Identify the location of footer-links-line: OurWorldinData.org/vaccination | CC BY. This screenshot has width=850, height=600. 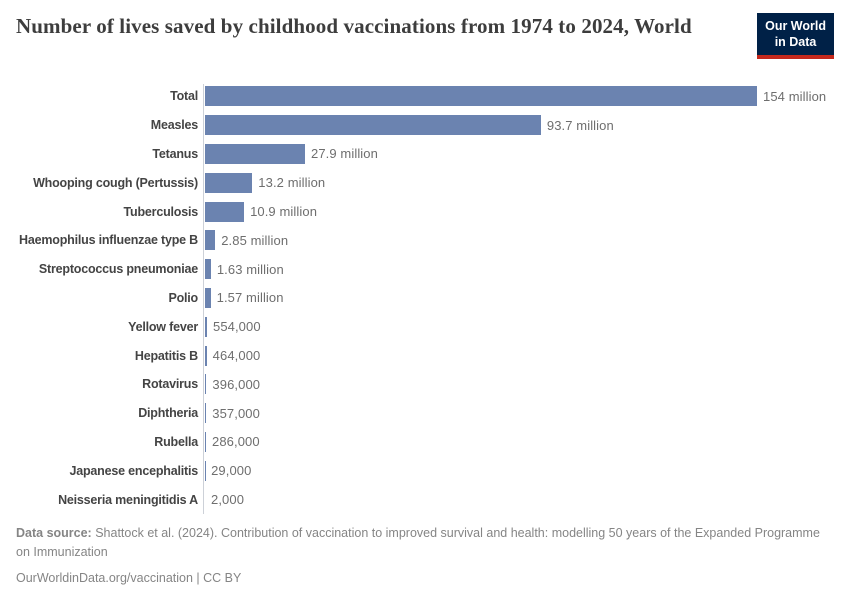
(425, 578).